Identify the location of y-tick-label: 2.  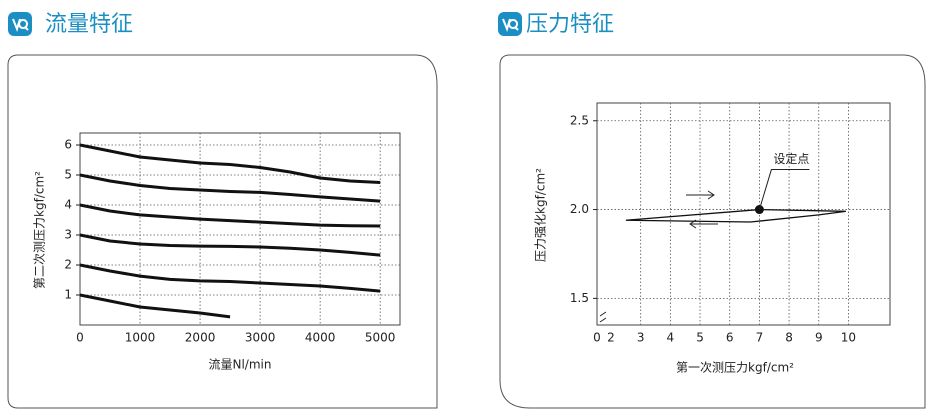
(68, 265).